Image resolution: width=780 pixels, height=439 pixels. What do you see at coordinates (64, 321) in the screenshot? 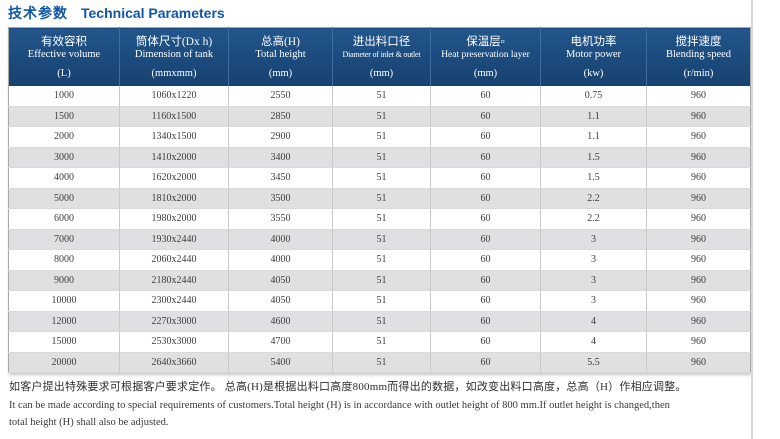
I see `table-cell: 12000` at bounding box center [64, 321].